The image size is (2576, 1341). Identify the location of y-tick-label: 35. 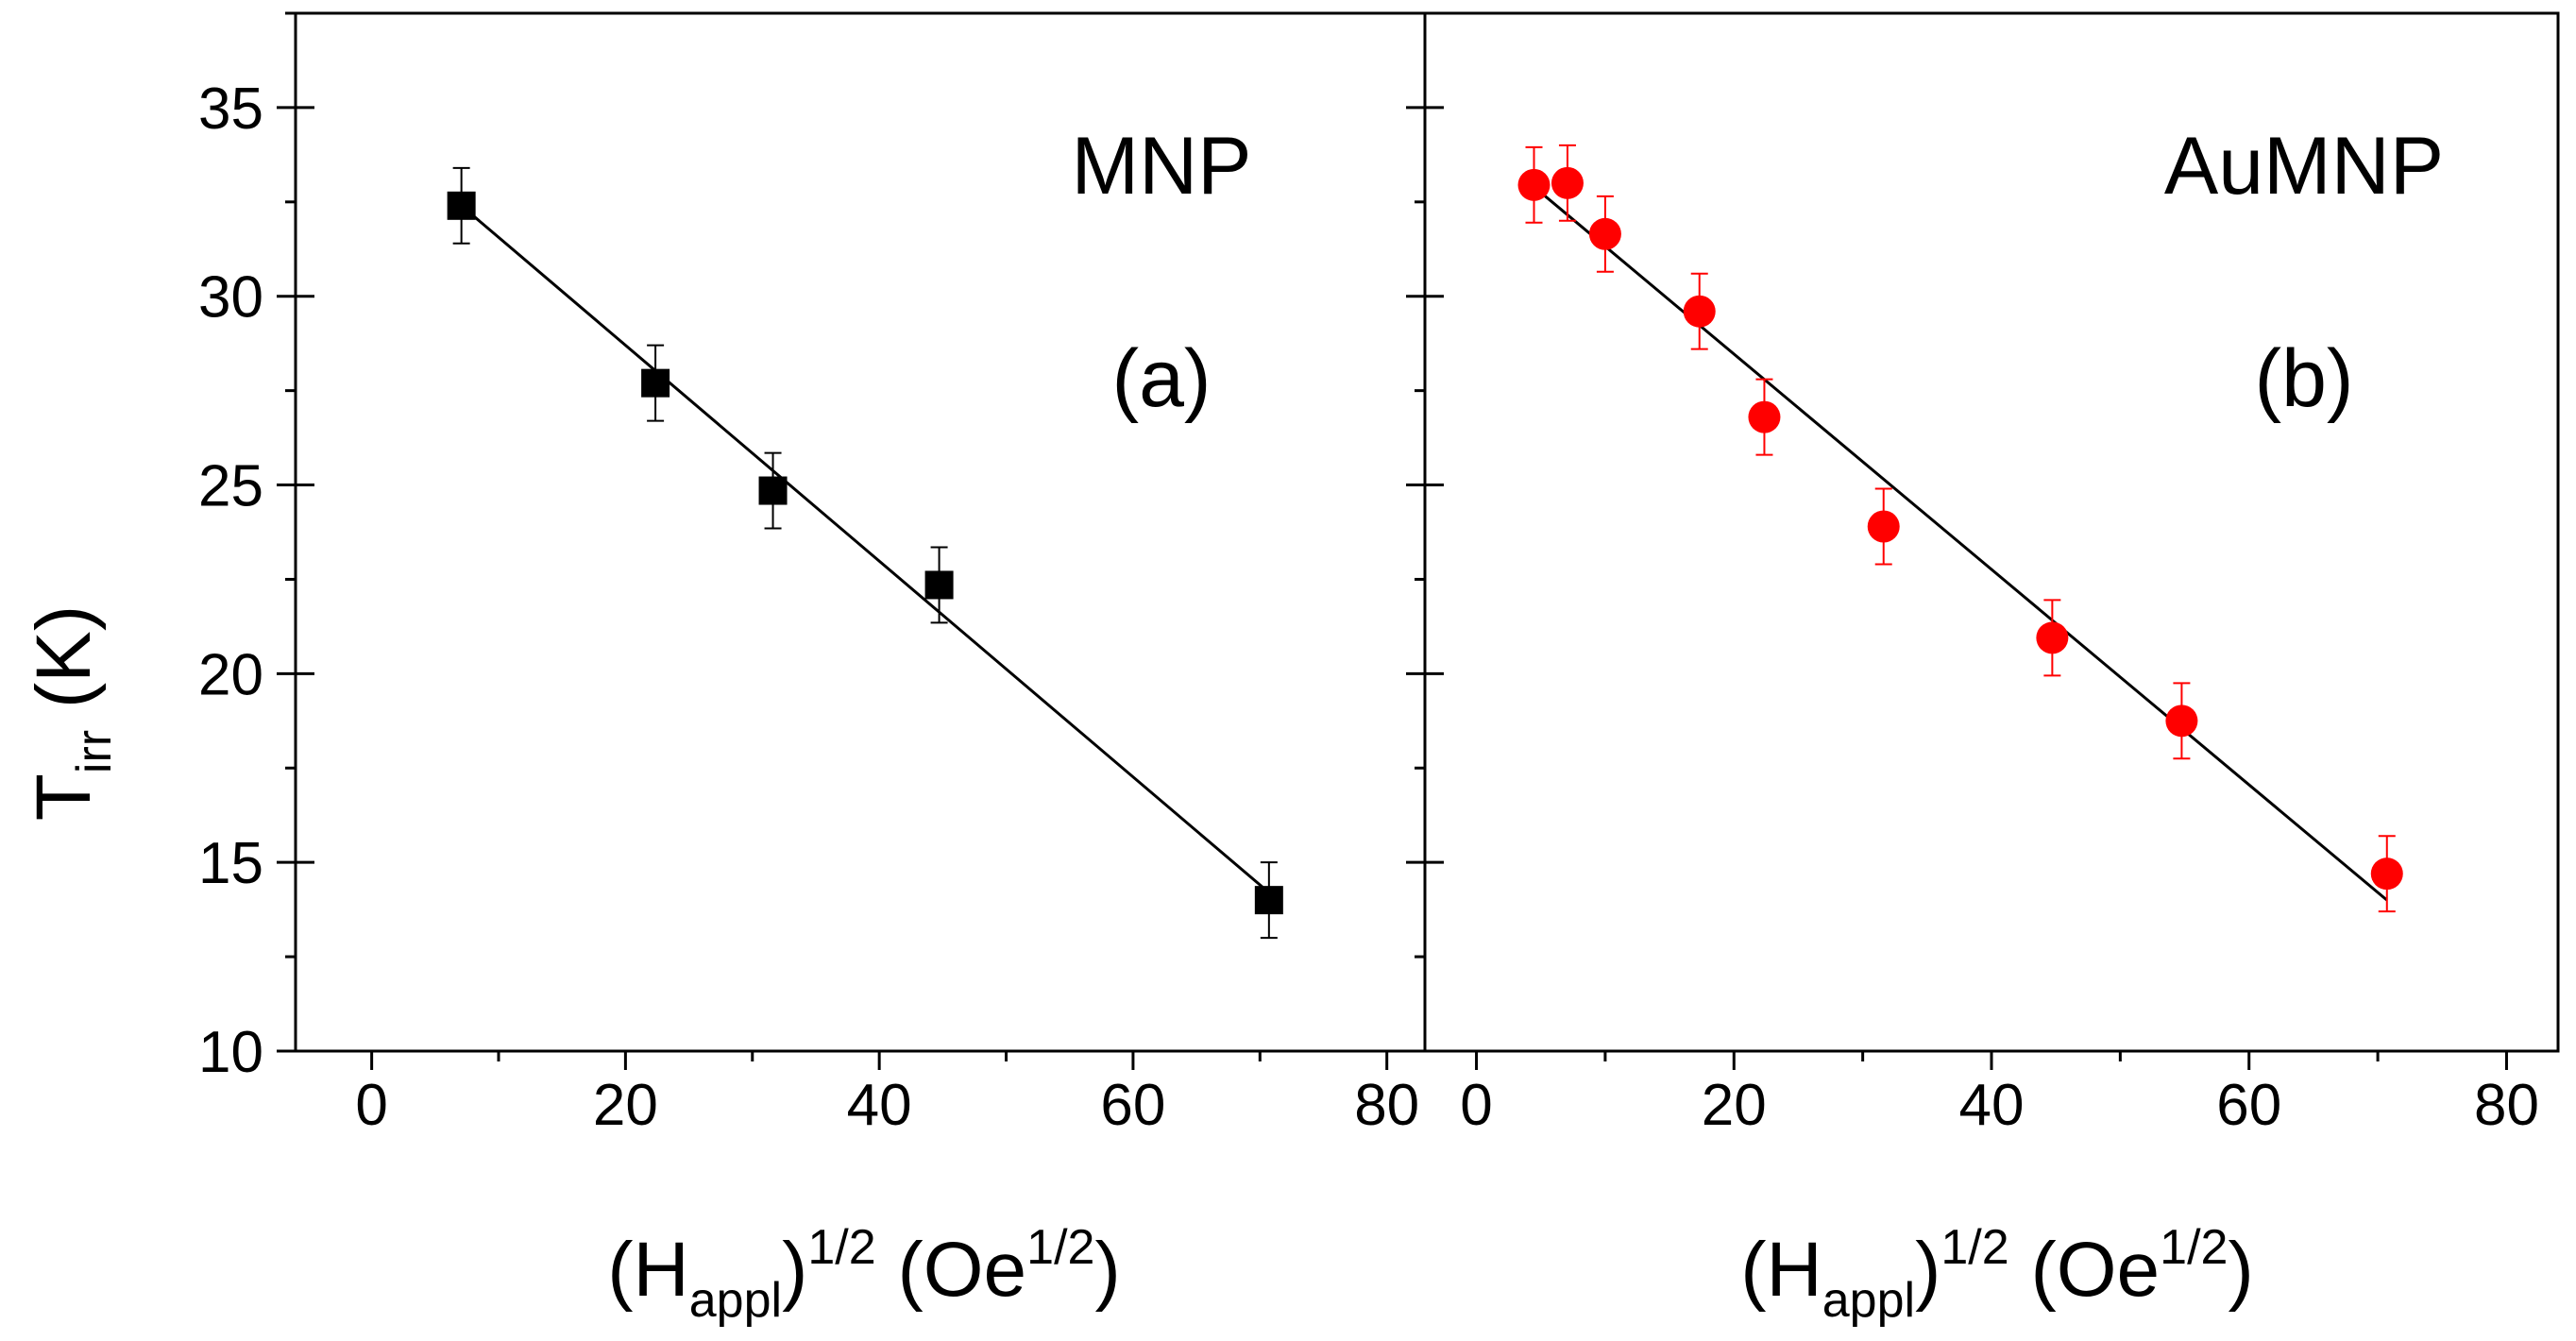
(230, 109).